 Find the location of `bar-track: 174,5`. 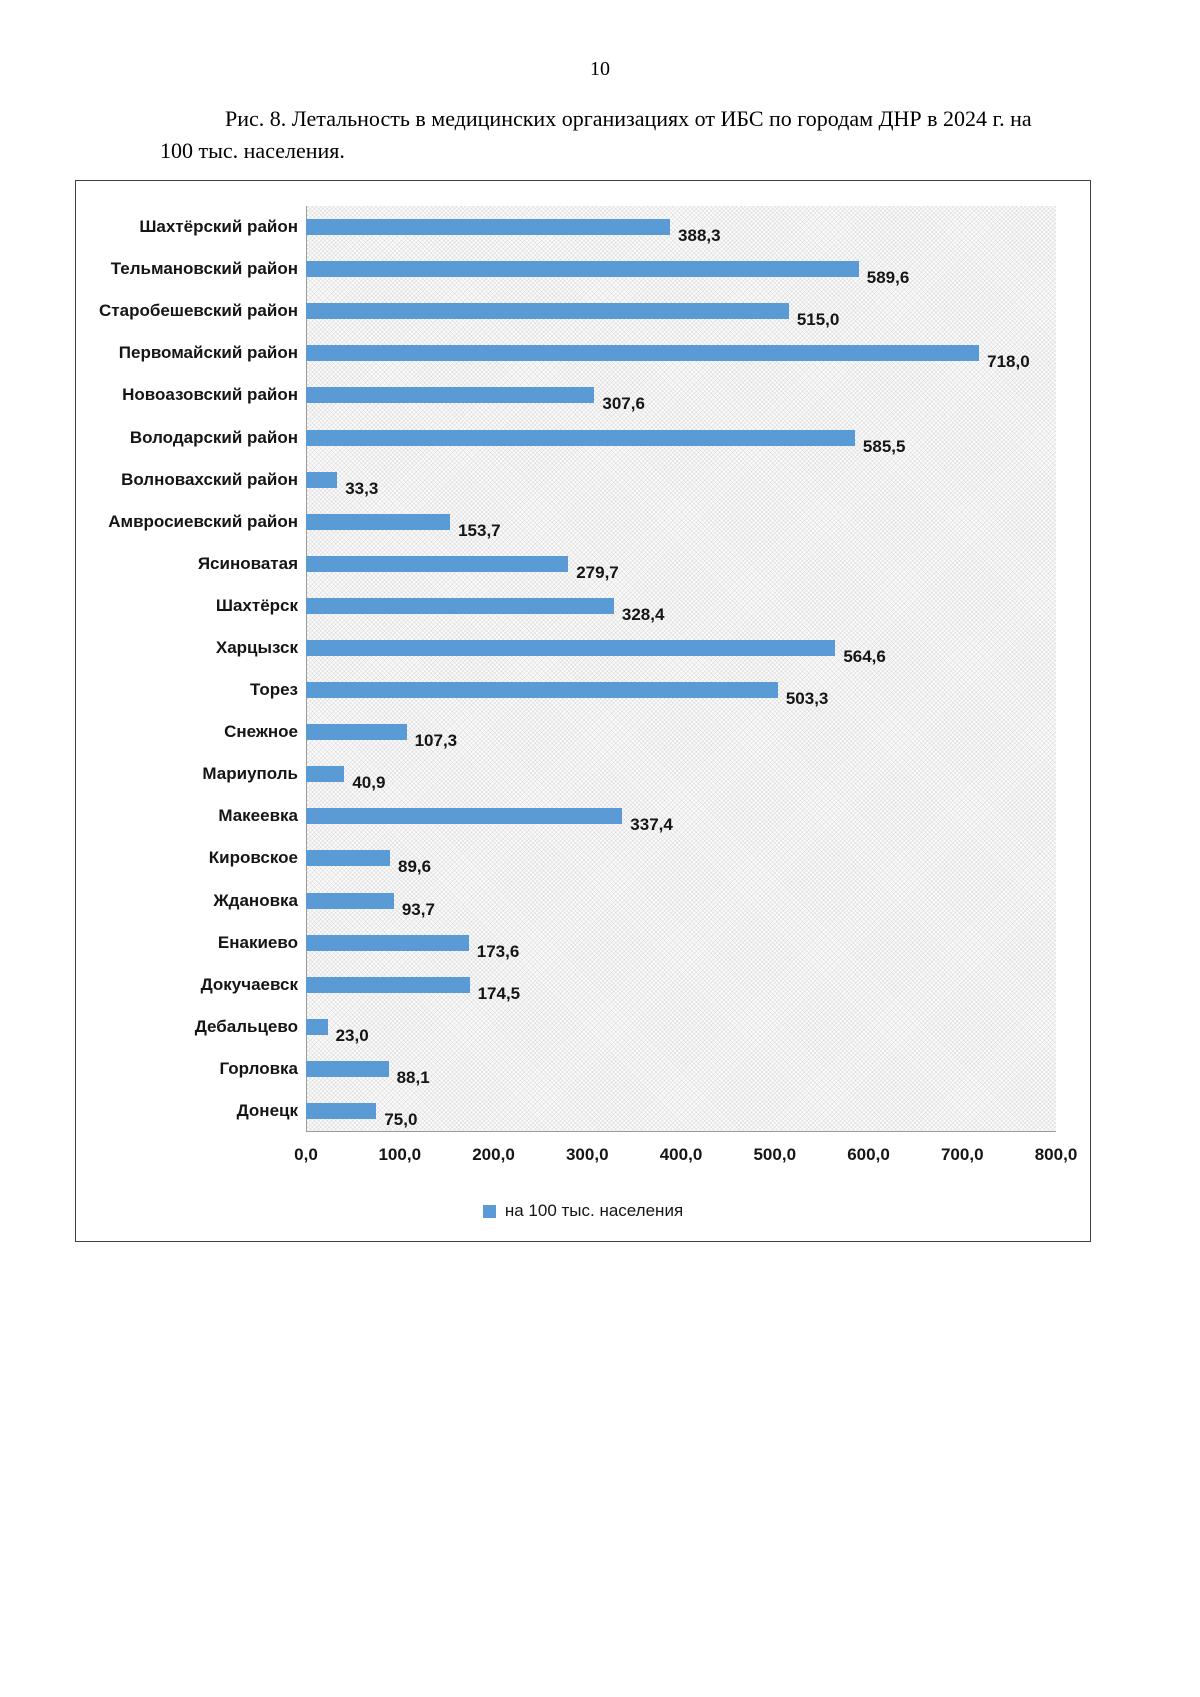

bar-track: 174,5 is located at coordinates (681, 985).